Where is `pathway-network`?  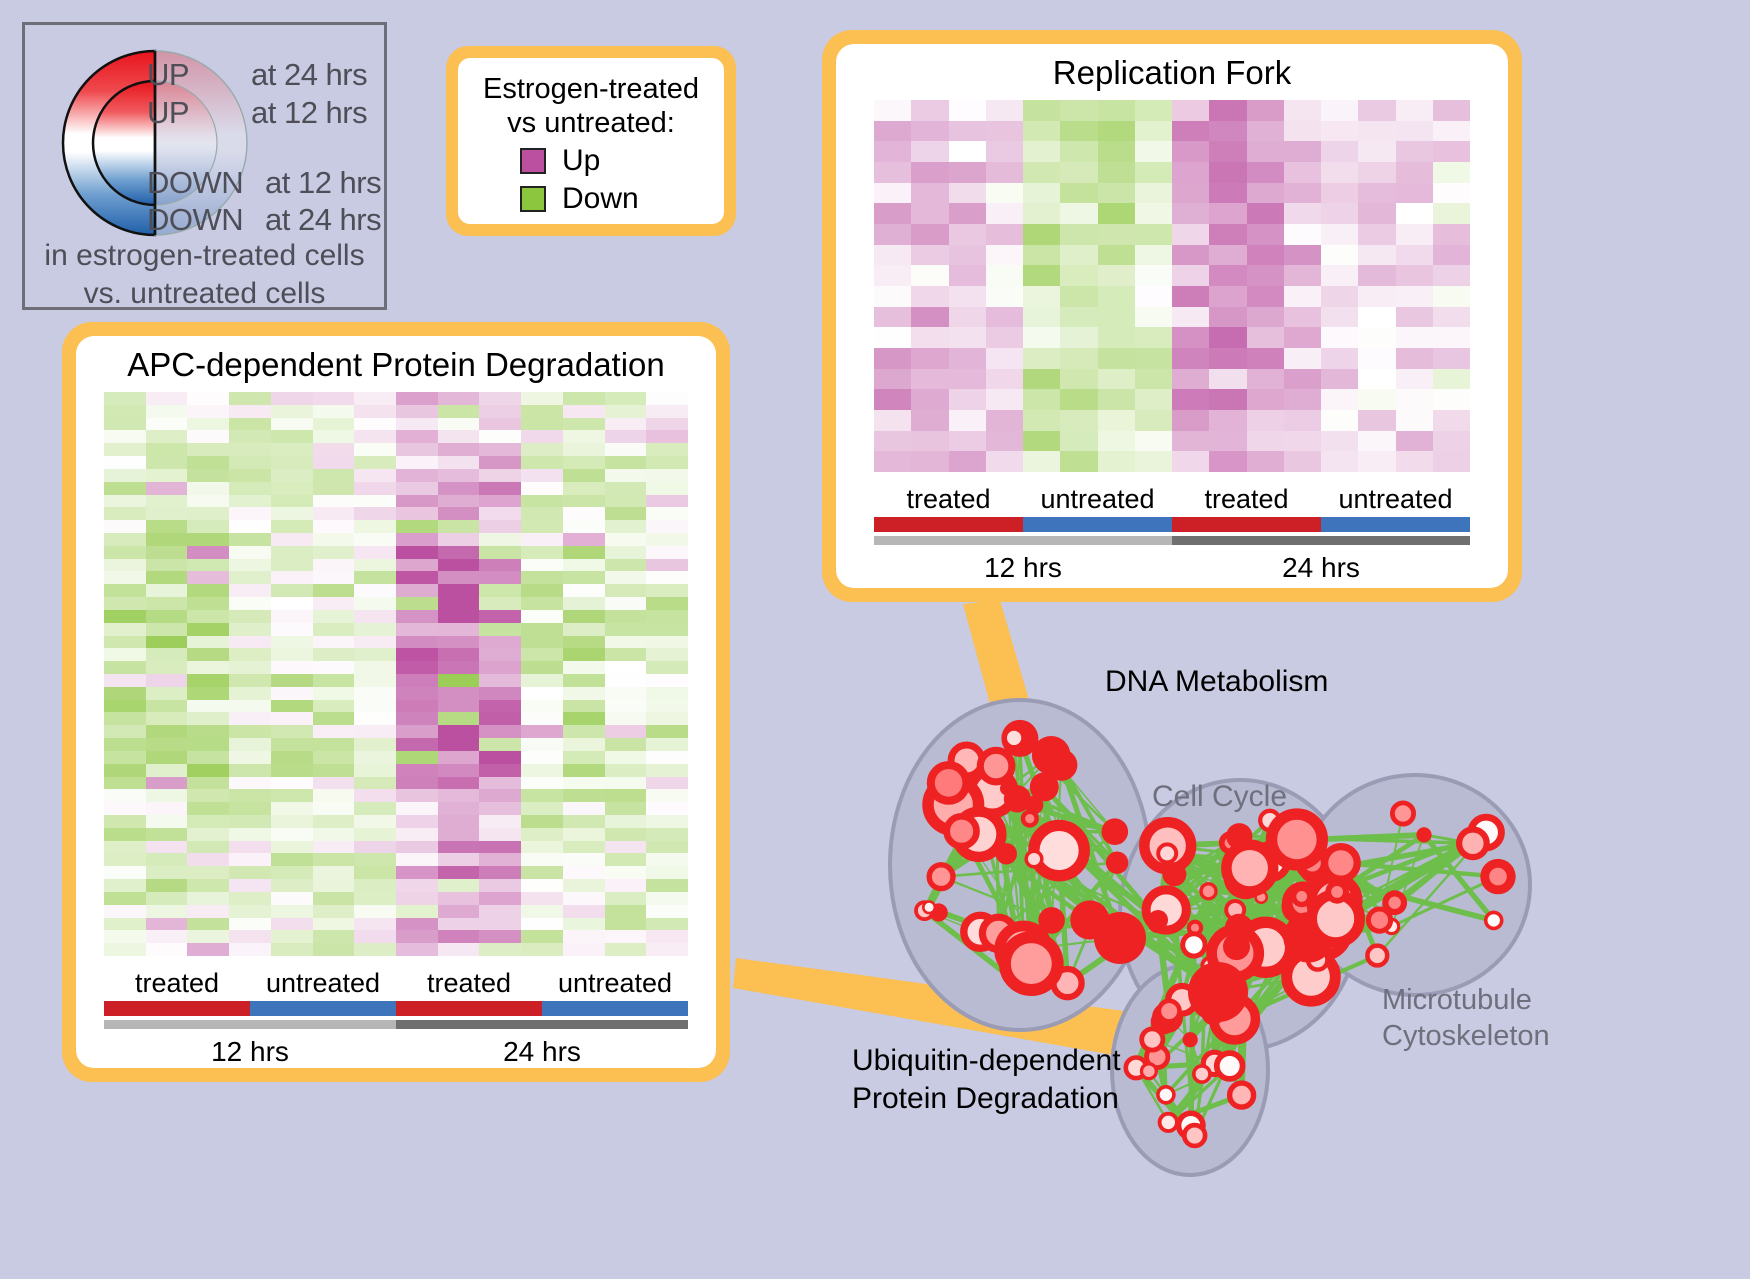 pathway-network is located at coordinates (1210, 937).